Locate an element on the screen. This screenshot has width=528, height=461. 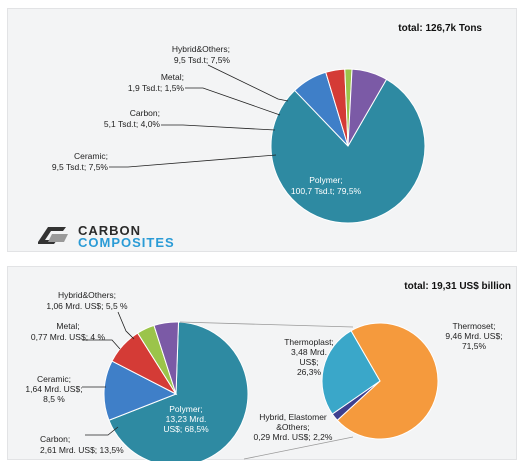
label-carbon-line: 2,61 Mrd. US$; 13,5% is located at coordinates (82, 450).